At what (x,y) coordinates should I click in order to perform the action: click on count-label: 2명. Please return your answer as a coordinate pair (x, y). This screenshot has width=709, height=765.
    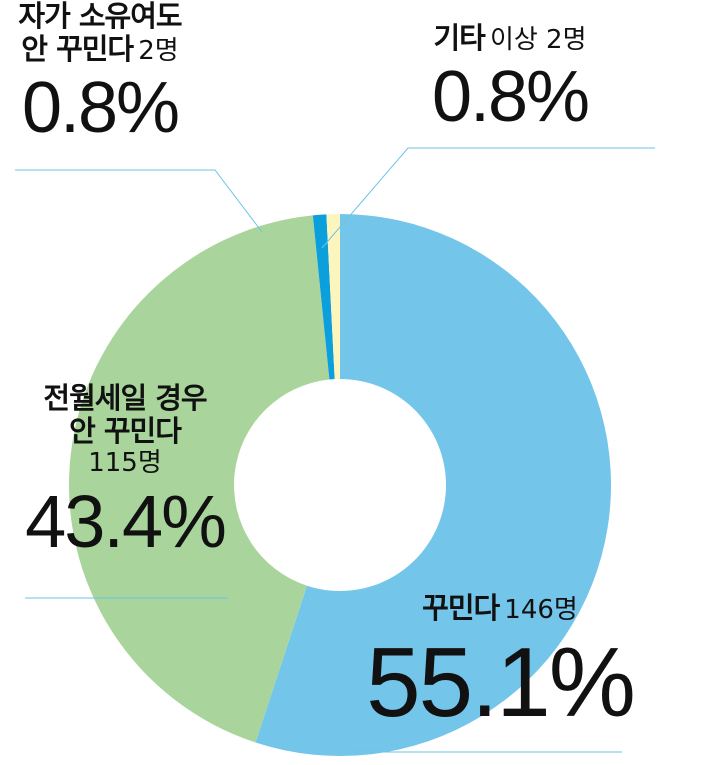
    Looking at the image, I should click on (158, 51).